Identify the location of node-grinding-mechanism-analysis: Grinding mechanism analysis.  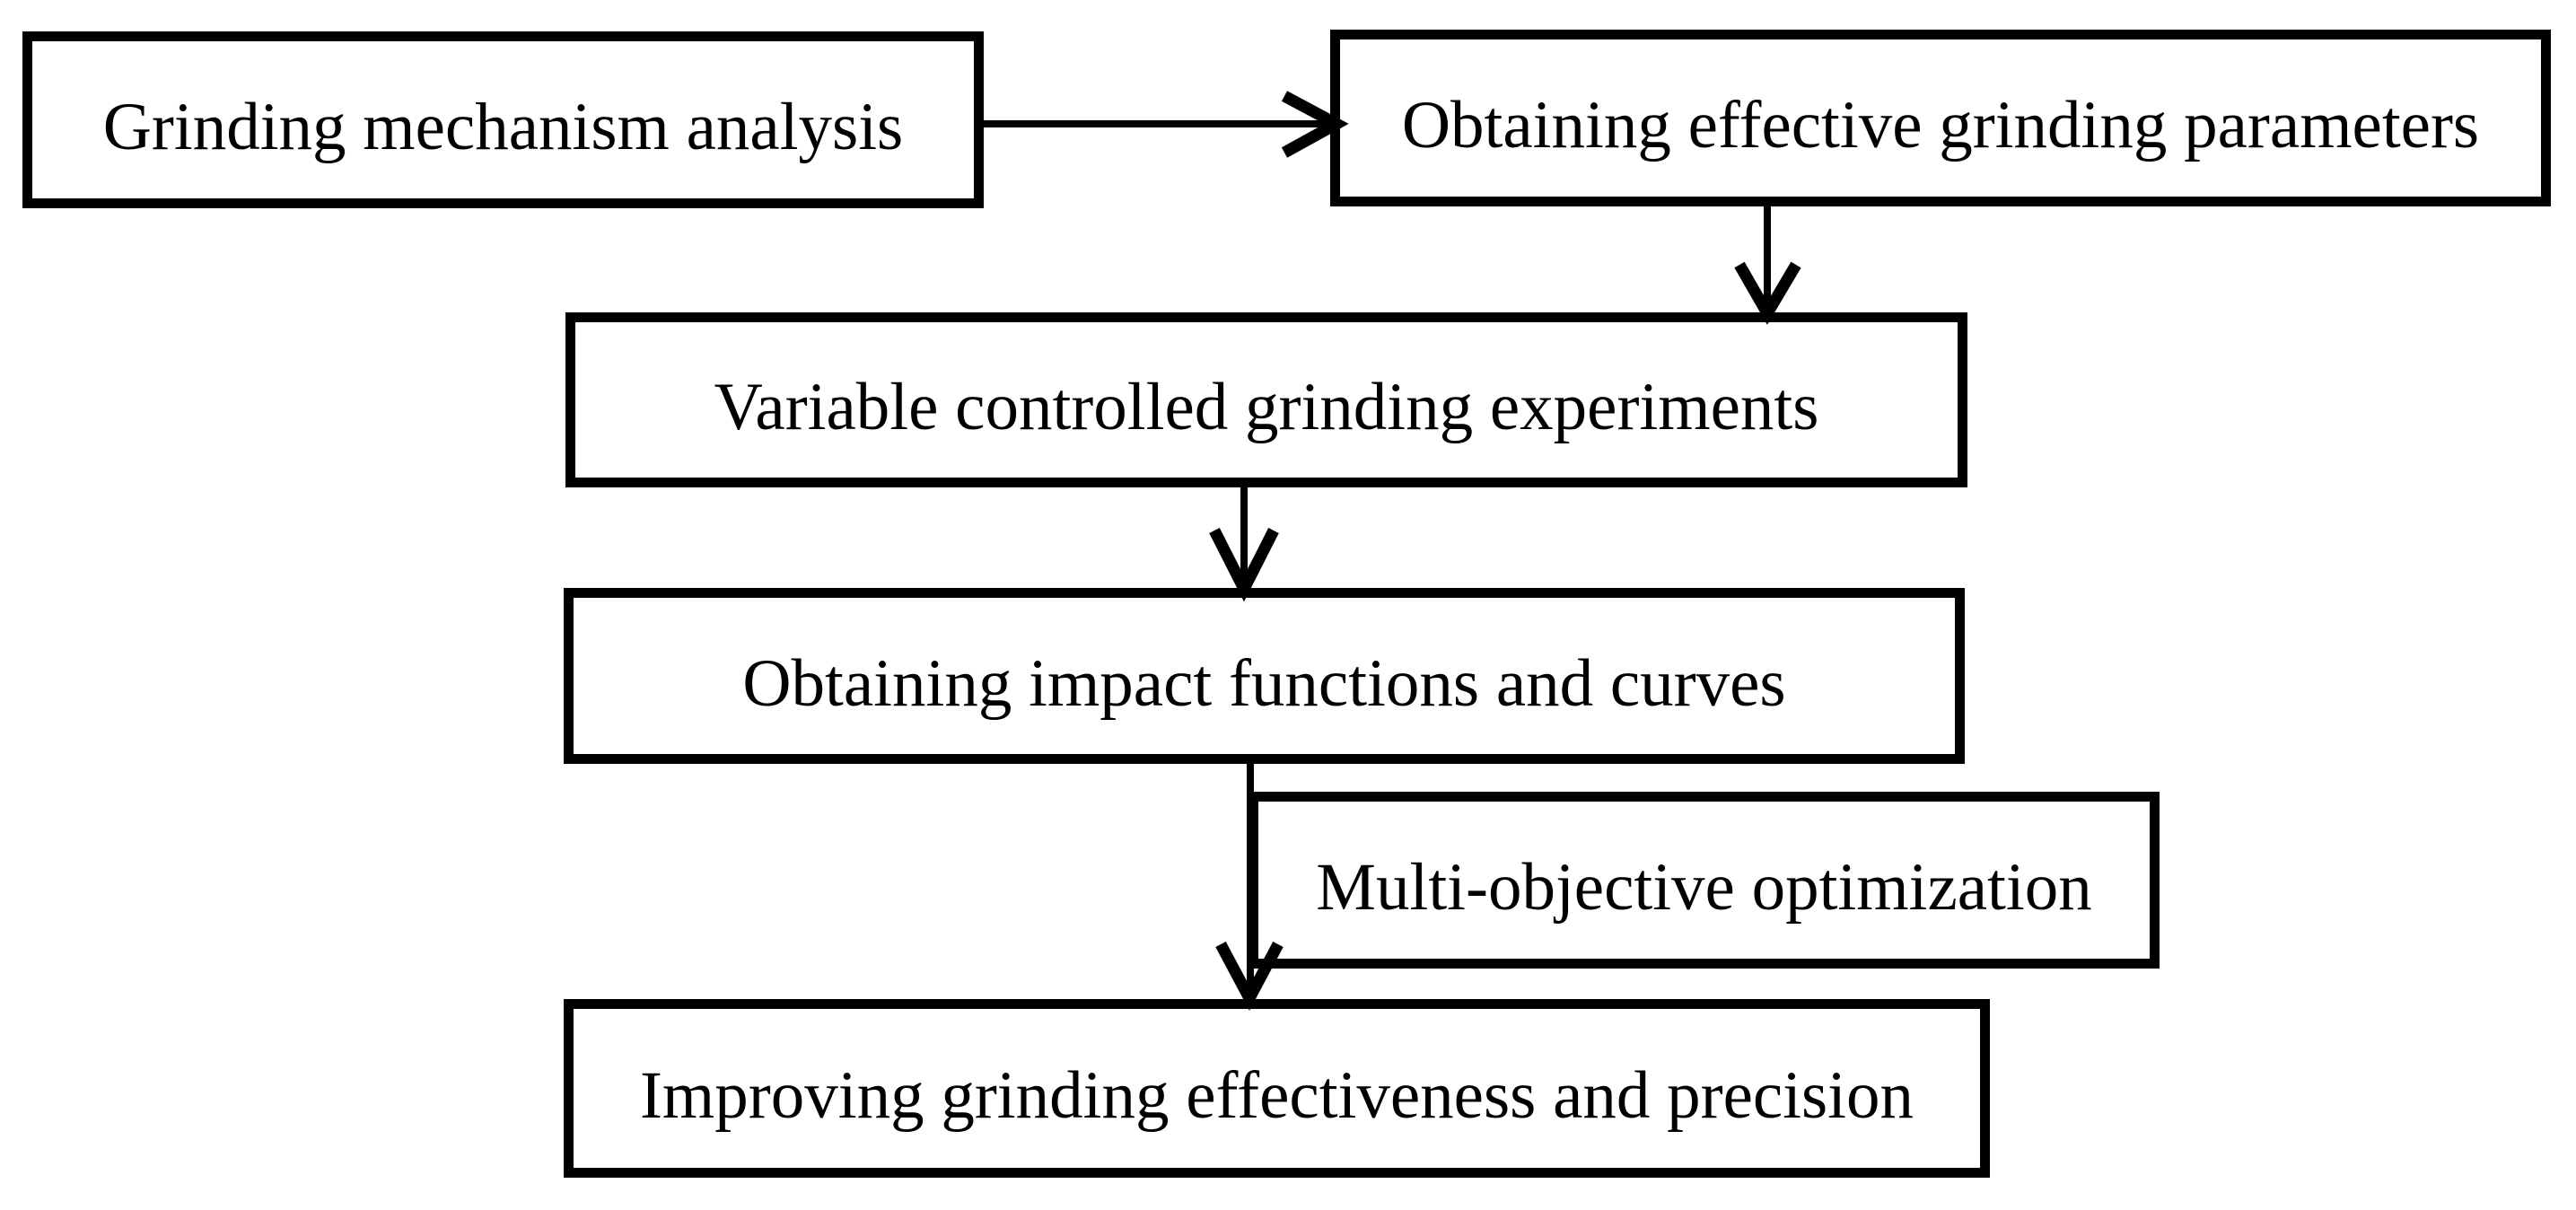
(503, 119).